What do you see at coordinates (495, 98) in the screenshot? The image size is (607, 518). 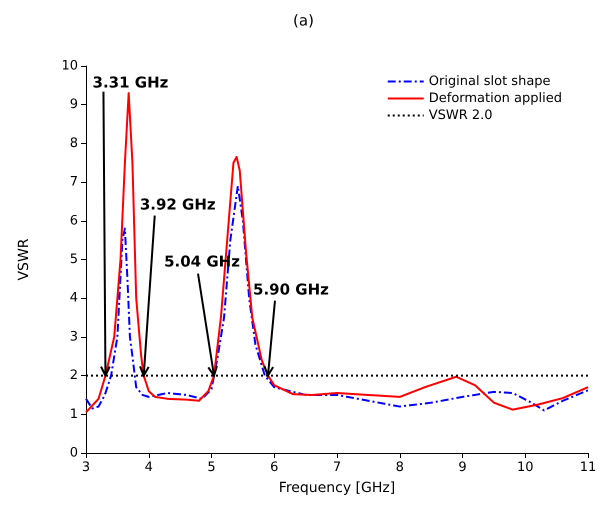 I see `legend-label: Deformation applied` at bounding box center [495, 98].